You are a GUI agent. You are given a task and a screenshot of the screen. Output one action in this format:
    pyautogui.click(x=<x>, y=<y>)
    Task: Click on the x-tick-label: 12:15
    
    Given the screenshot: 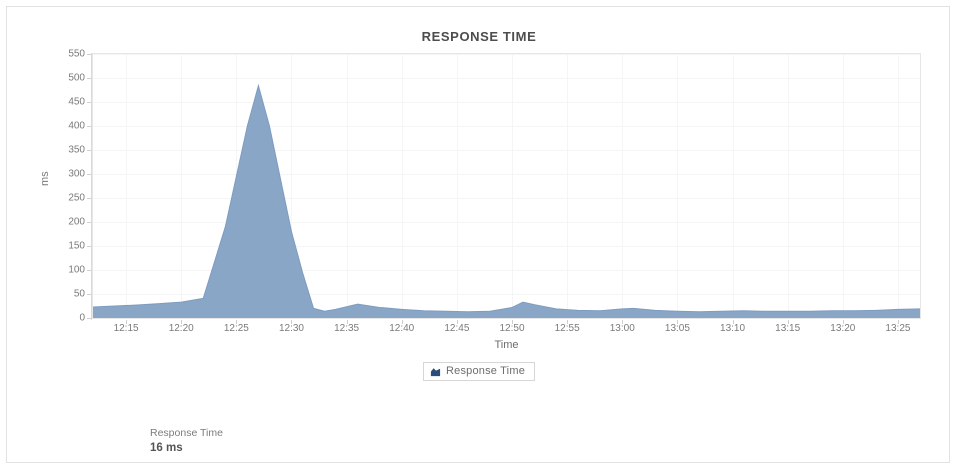 What is the action you would take?
    pyautogui.click(x=126, y=328)
    